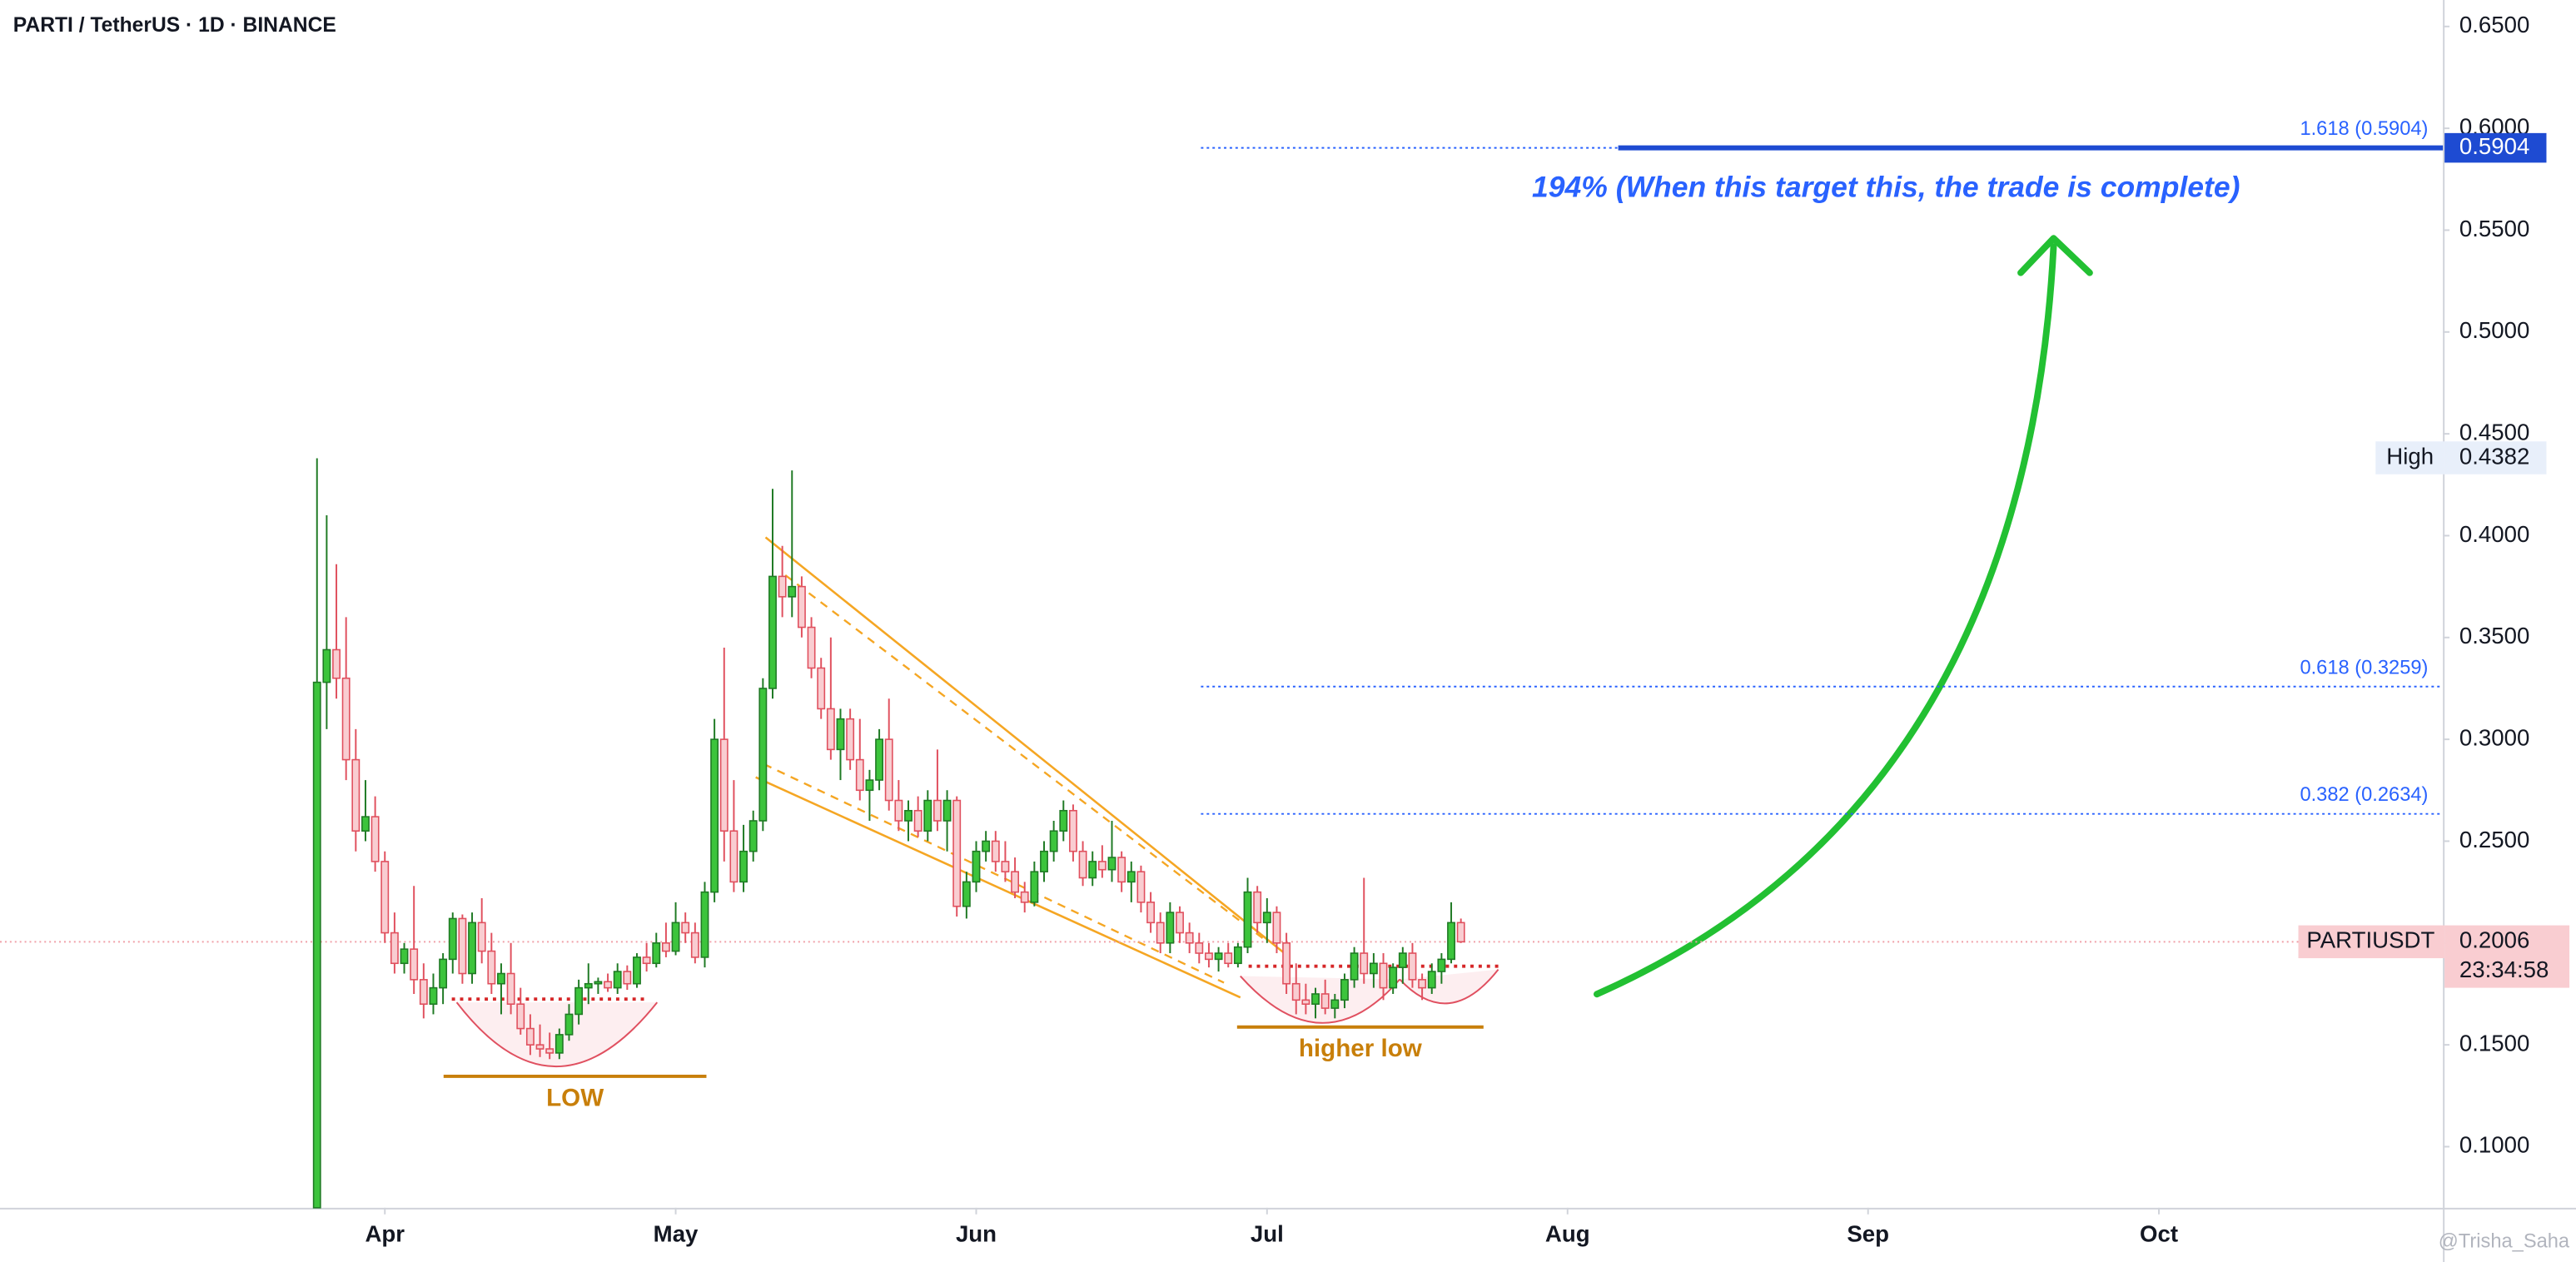 The width and height of the screenshot is (2576, 1262). Describe the element at coordinates (2159, 1234) in the screenshot. I see `x-tick-label: Oct` at that location.